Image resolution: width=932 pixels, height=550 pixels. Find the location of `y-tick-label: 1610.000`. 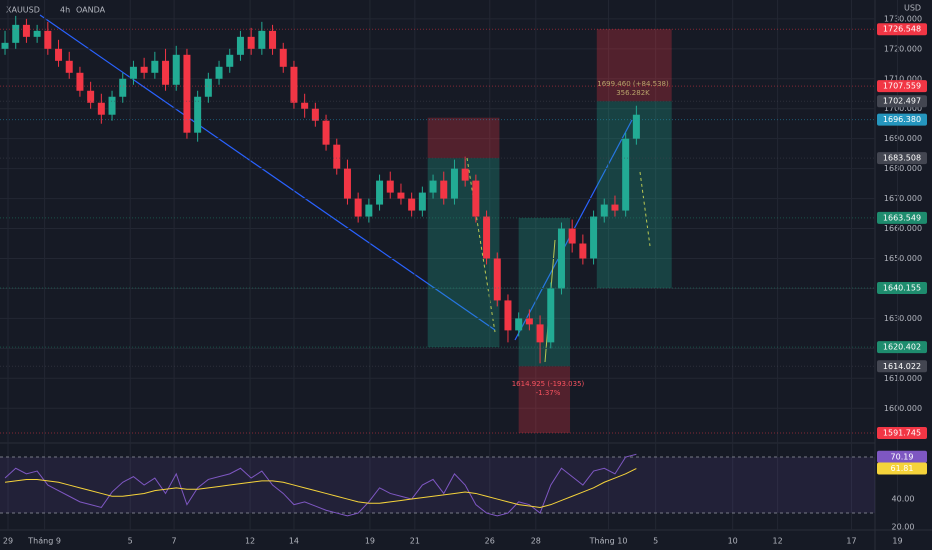

y-tick-label: 1610.000 is located at coordinates (903, 378).